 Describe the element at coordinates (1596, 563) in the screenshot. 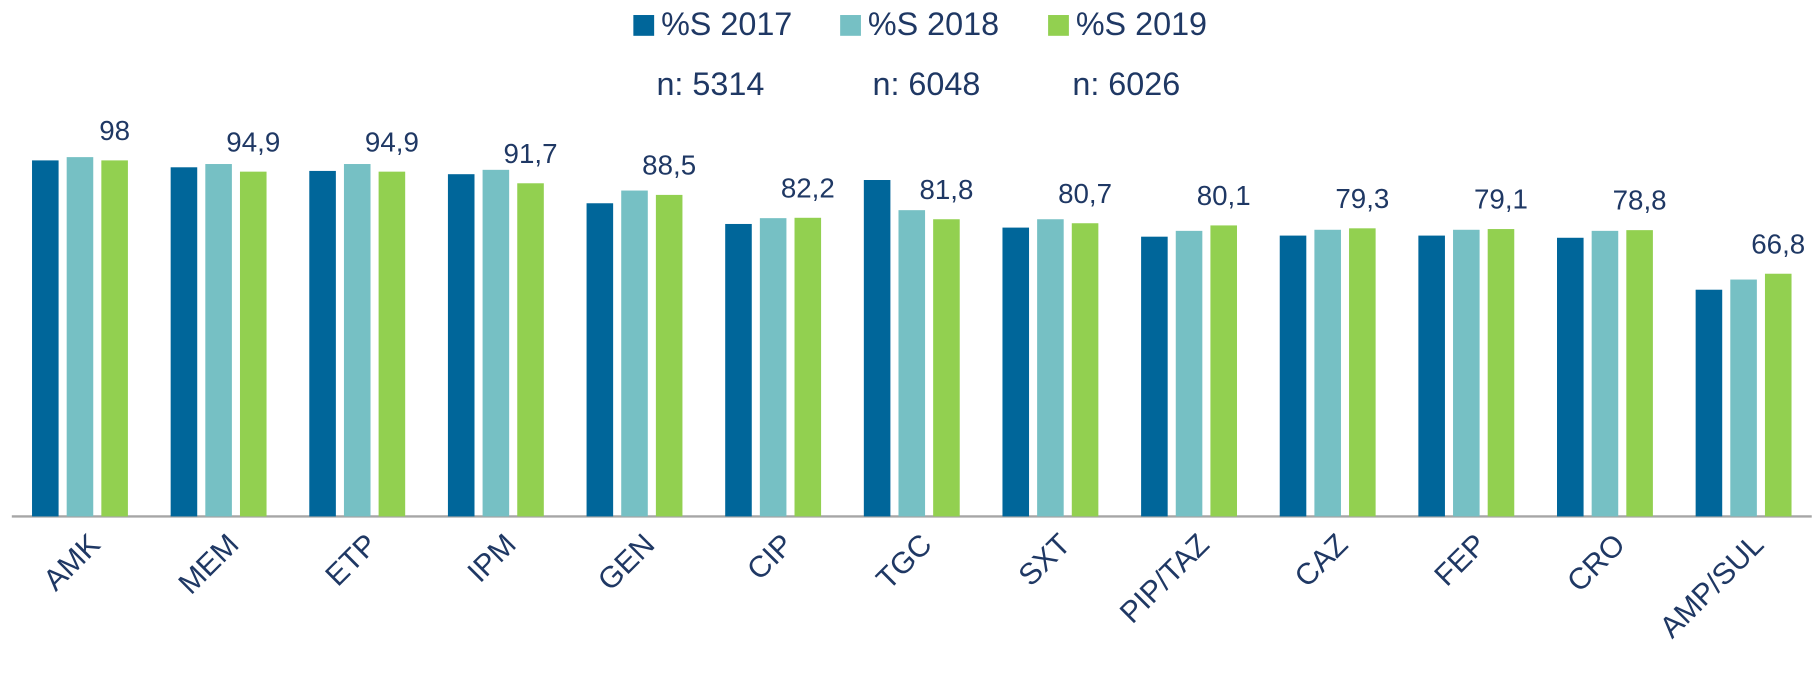

I see `x-tick-label: CRO` at that location.